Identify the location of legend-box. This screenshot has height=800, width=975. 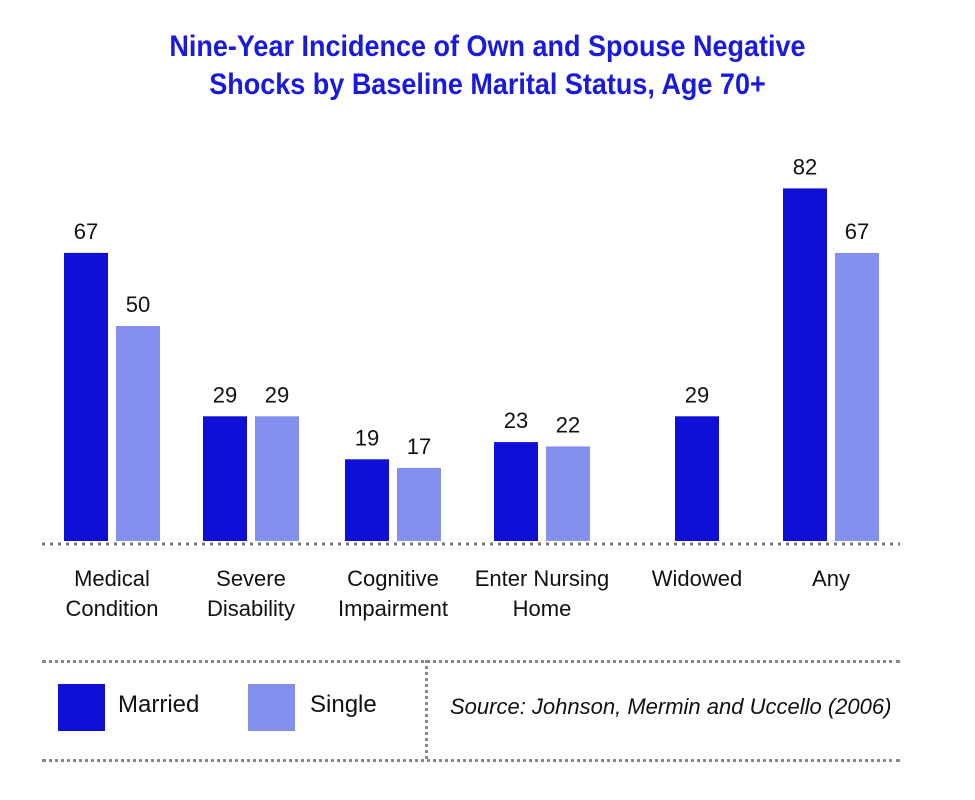
(471, 711).